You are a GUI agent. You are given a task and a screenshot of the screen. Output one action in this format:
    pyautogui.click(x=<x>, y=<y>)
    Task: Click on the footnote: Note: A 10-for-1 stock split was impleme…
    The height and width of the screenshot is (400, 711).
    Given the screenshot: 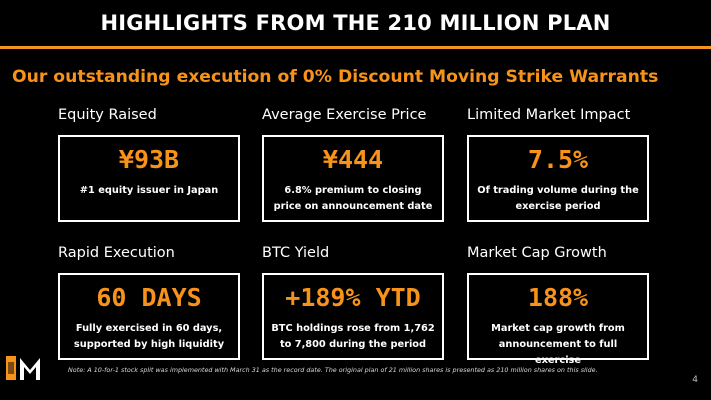 What is the action you would take?
    pyautogui.click(x=333, y=370)
    